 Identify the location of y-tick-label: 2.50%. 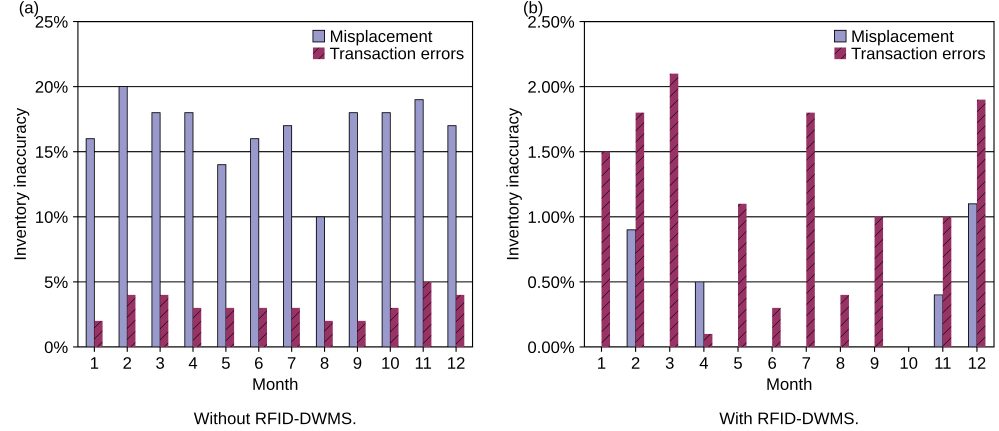
(551, 22).